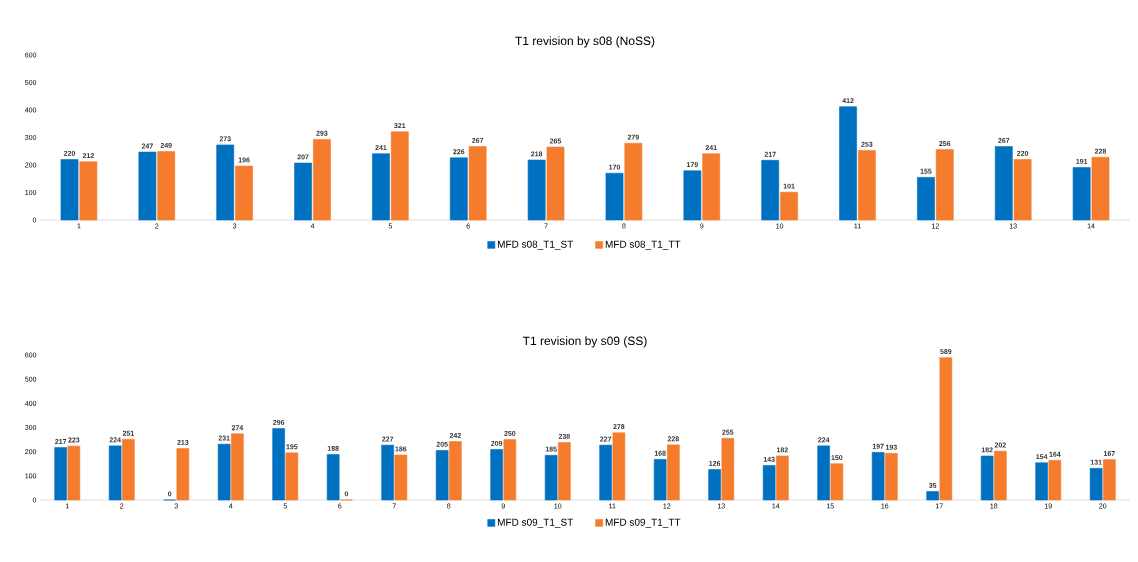  Describe the element at coordinates (643, 523) in the screenshot. I see `legend-label: MFD s09_T1_TT` at that location.